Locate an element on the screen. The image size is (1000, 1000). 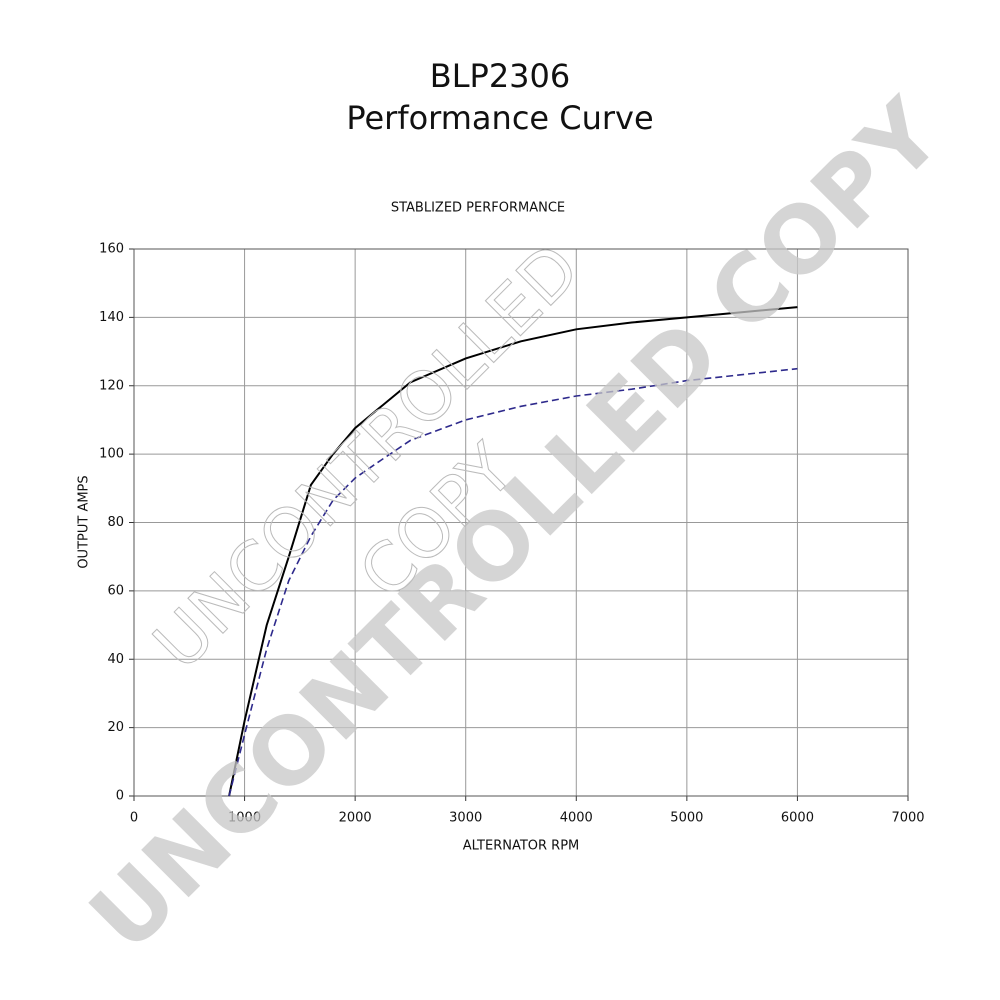
y-tick-label: 60 is located at coordinates (115, 590).